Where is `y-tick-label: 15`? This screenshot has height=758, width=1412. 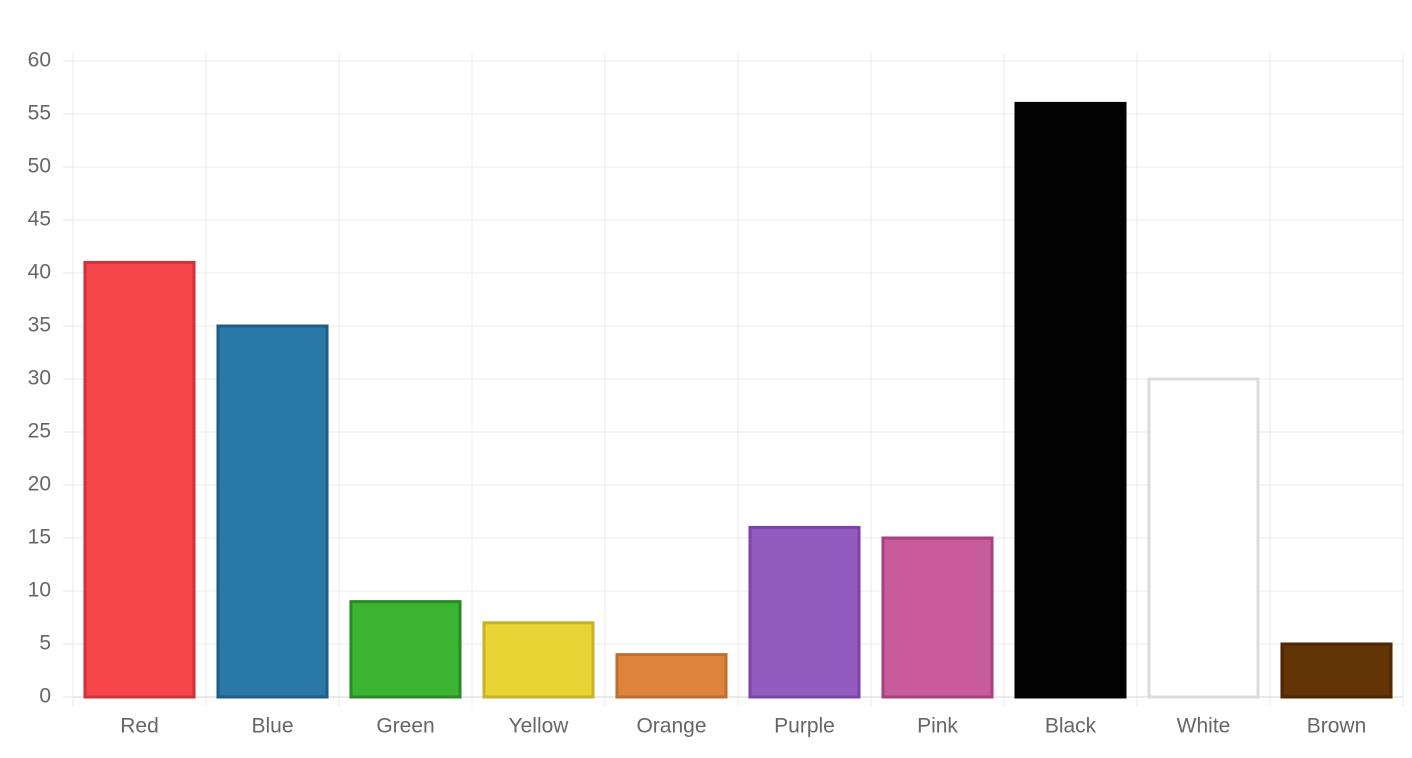
y-tick-label: 15 is located at coordinates (39, 537).